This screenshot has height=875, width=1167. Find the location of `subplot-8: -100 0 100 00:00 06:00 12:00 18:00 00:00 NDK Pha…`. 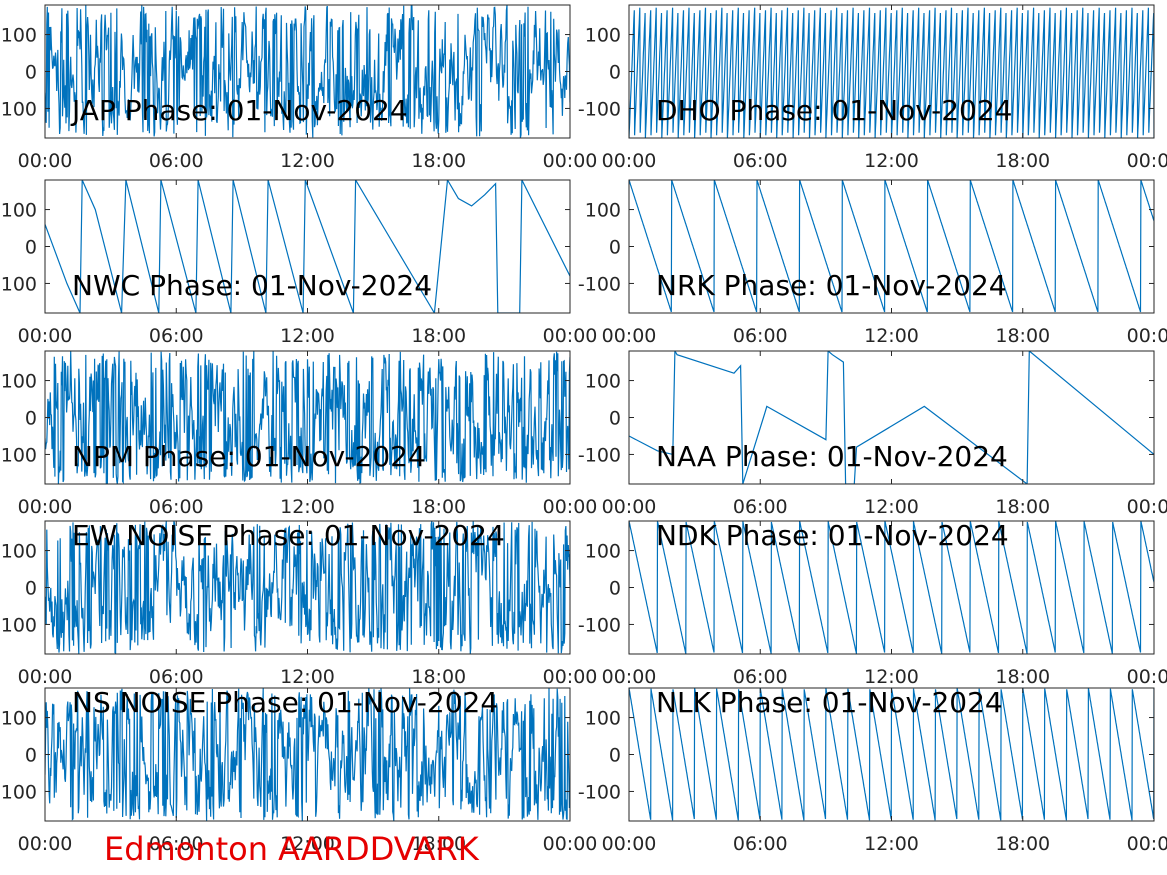

subplot-8: -100 0 100 00:00 06:00 12:00 18:00 00:00 NDK Pha… is located at coordinates (872, 603).